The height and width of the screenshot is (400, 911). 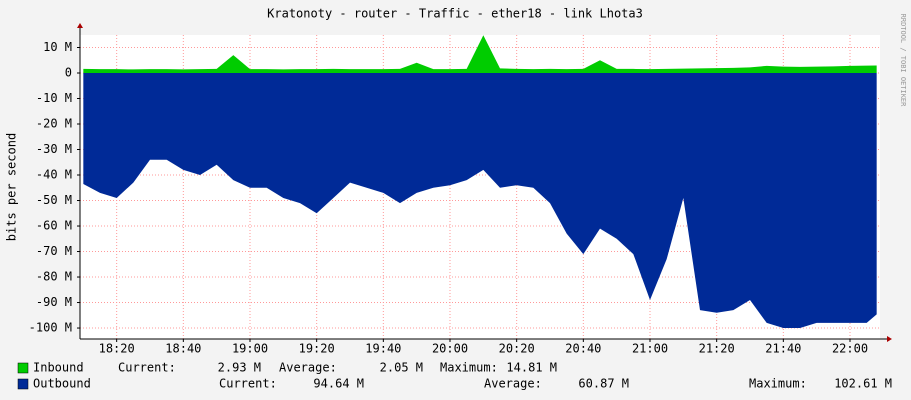 I want to click on x-tick-label: 20:40, so click(x=583, y=349).